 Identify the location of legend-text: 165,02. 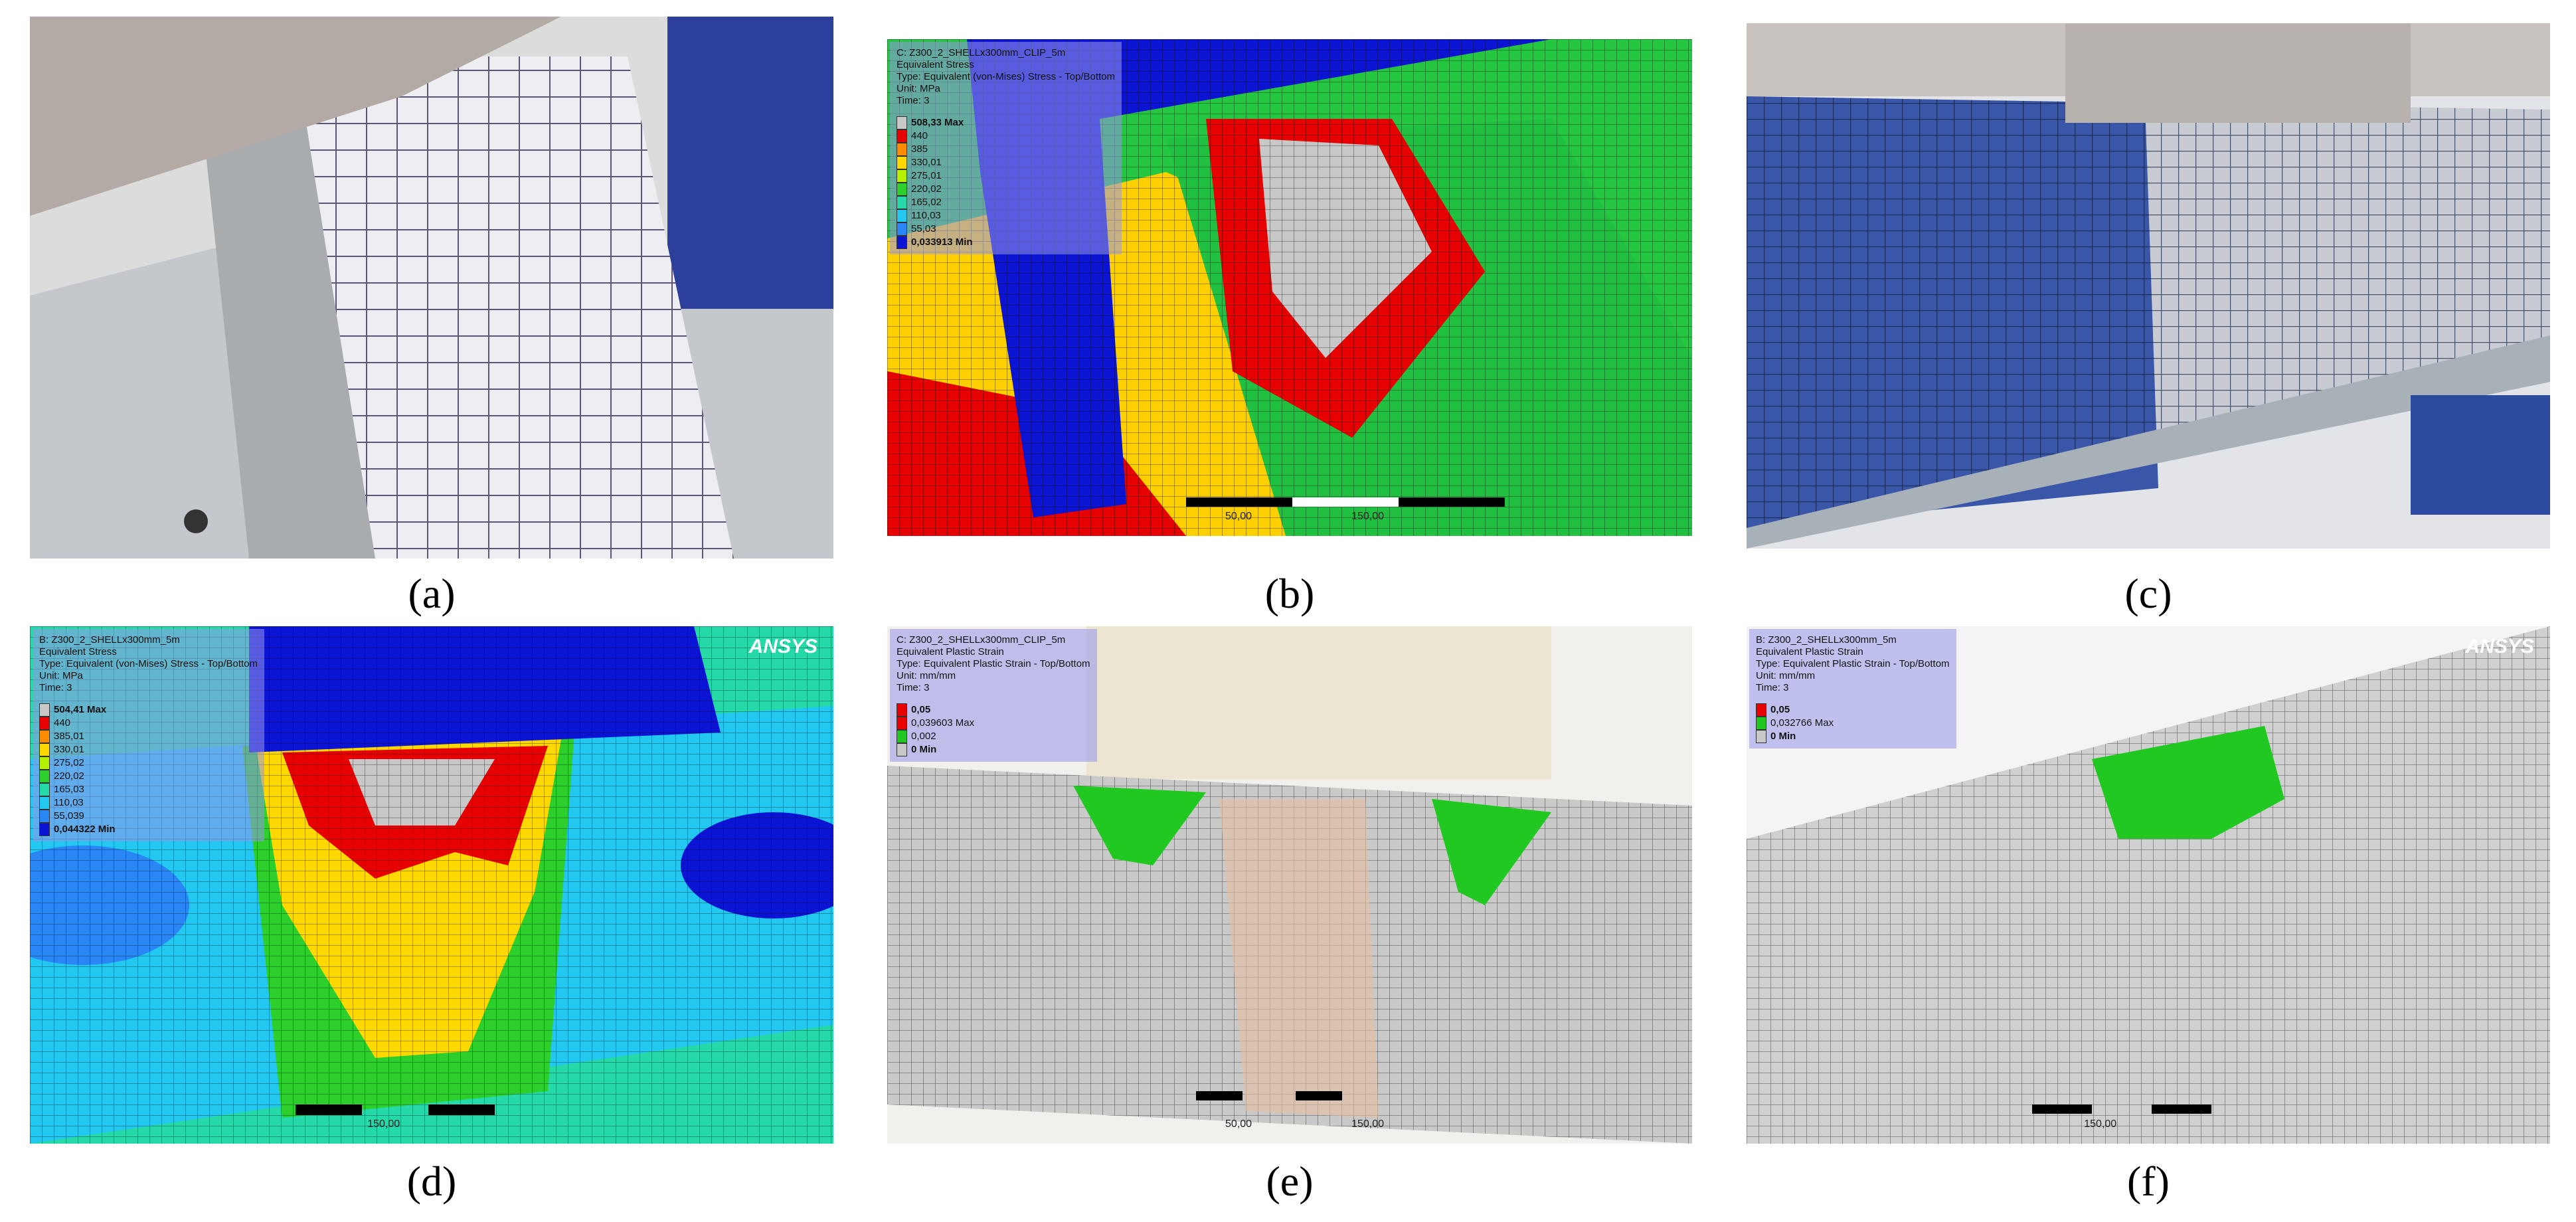
(926, 203).